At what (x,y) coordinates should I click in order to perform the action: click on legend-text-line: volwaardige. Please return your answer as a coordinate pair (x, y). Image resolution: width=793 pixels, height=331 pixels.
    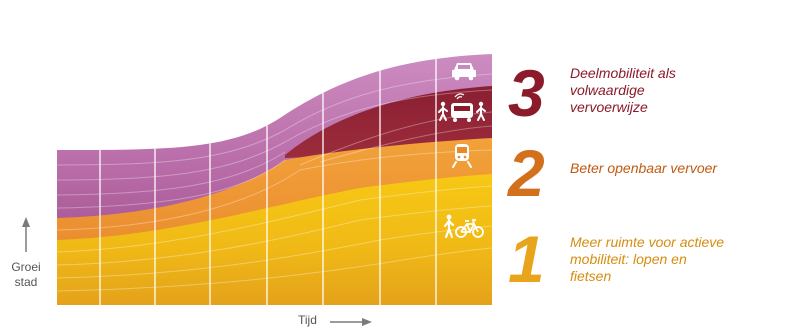
    Looking at the image, I should click on (607, 90).